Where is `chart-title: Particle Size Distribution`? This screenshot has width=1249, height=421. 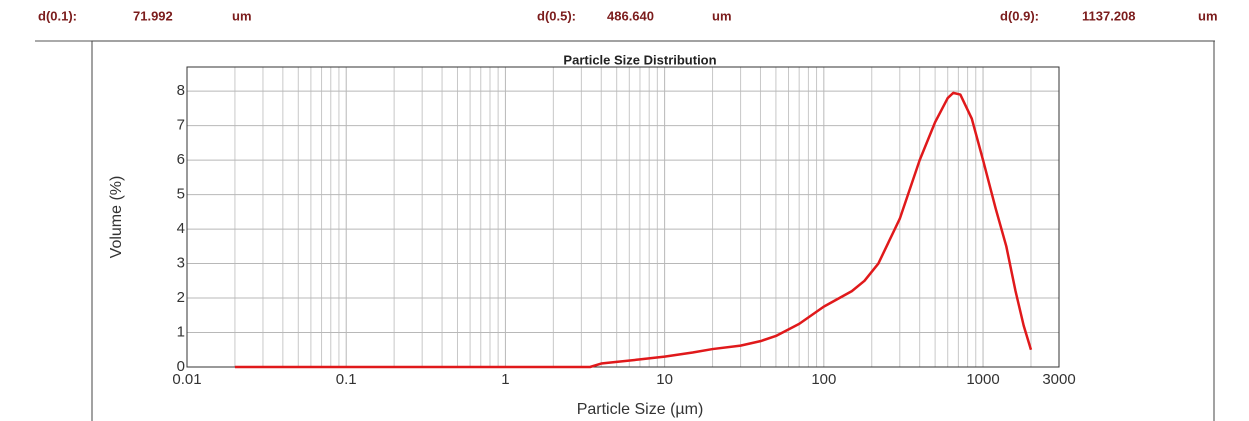
chart-title: Particle Size Distribution is located at coordinates (639, 59).